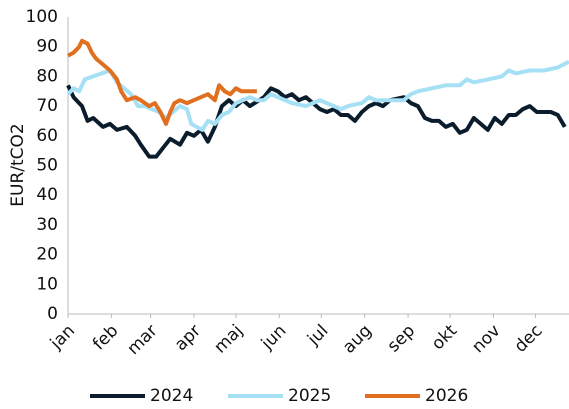 The width and height of the screenshot is (569, 409). I want to click on x-tick-label: maj, so click(228, 339).